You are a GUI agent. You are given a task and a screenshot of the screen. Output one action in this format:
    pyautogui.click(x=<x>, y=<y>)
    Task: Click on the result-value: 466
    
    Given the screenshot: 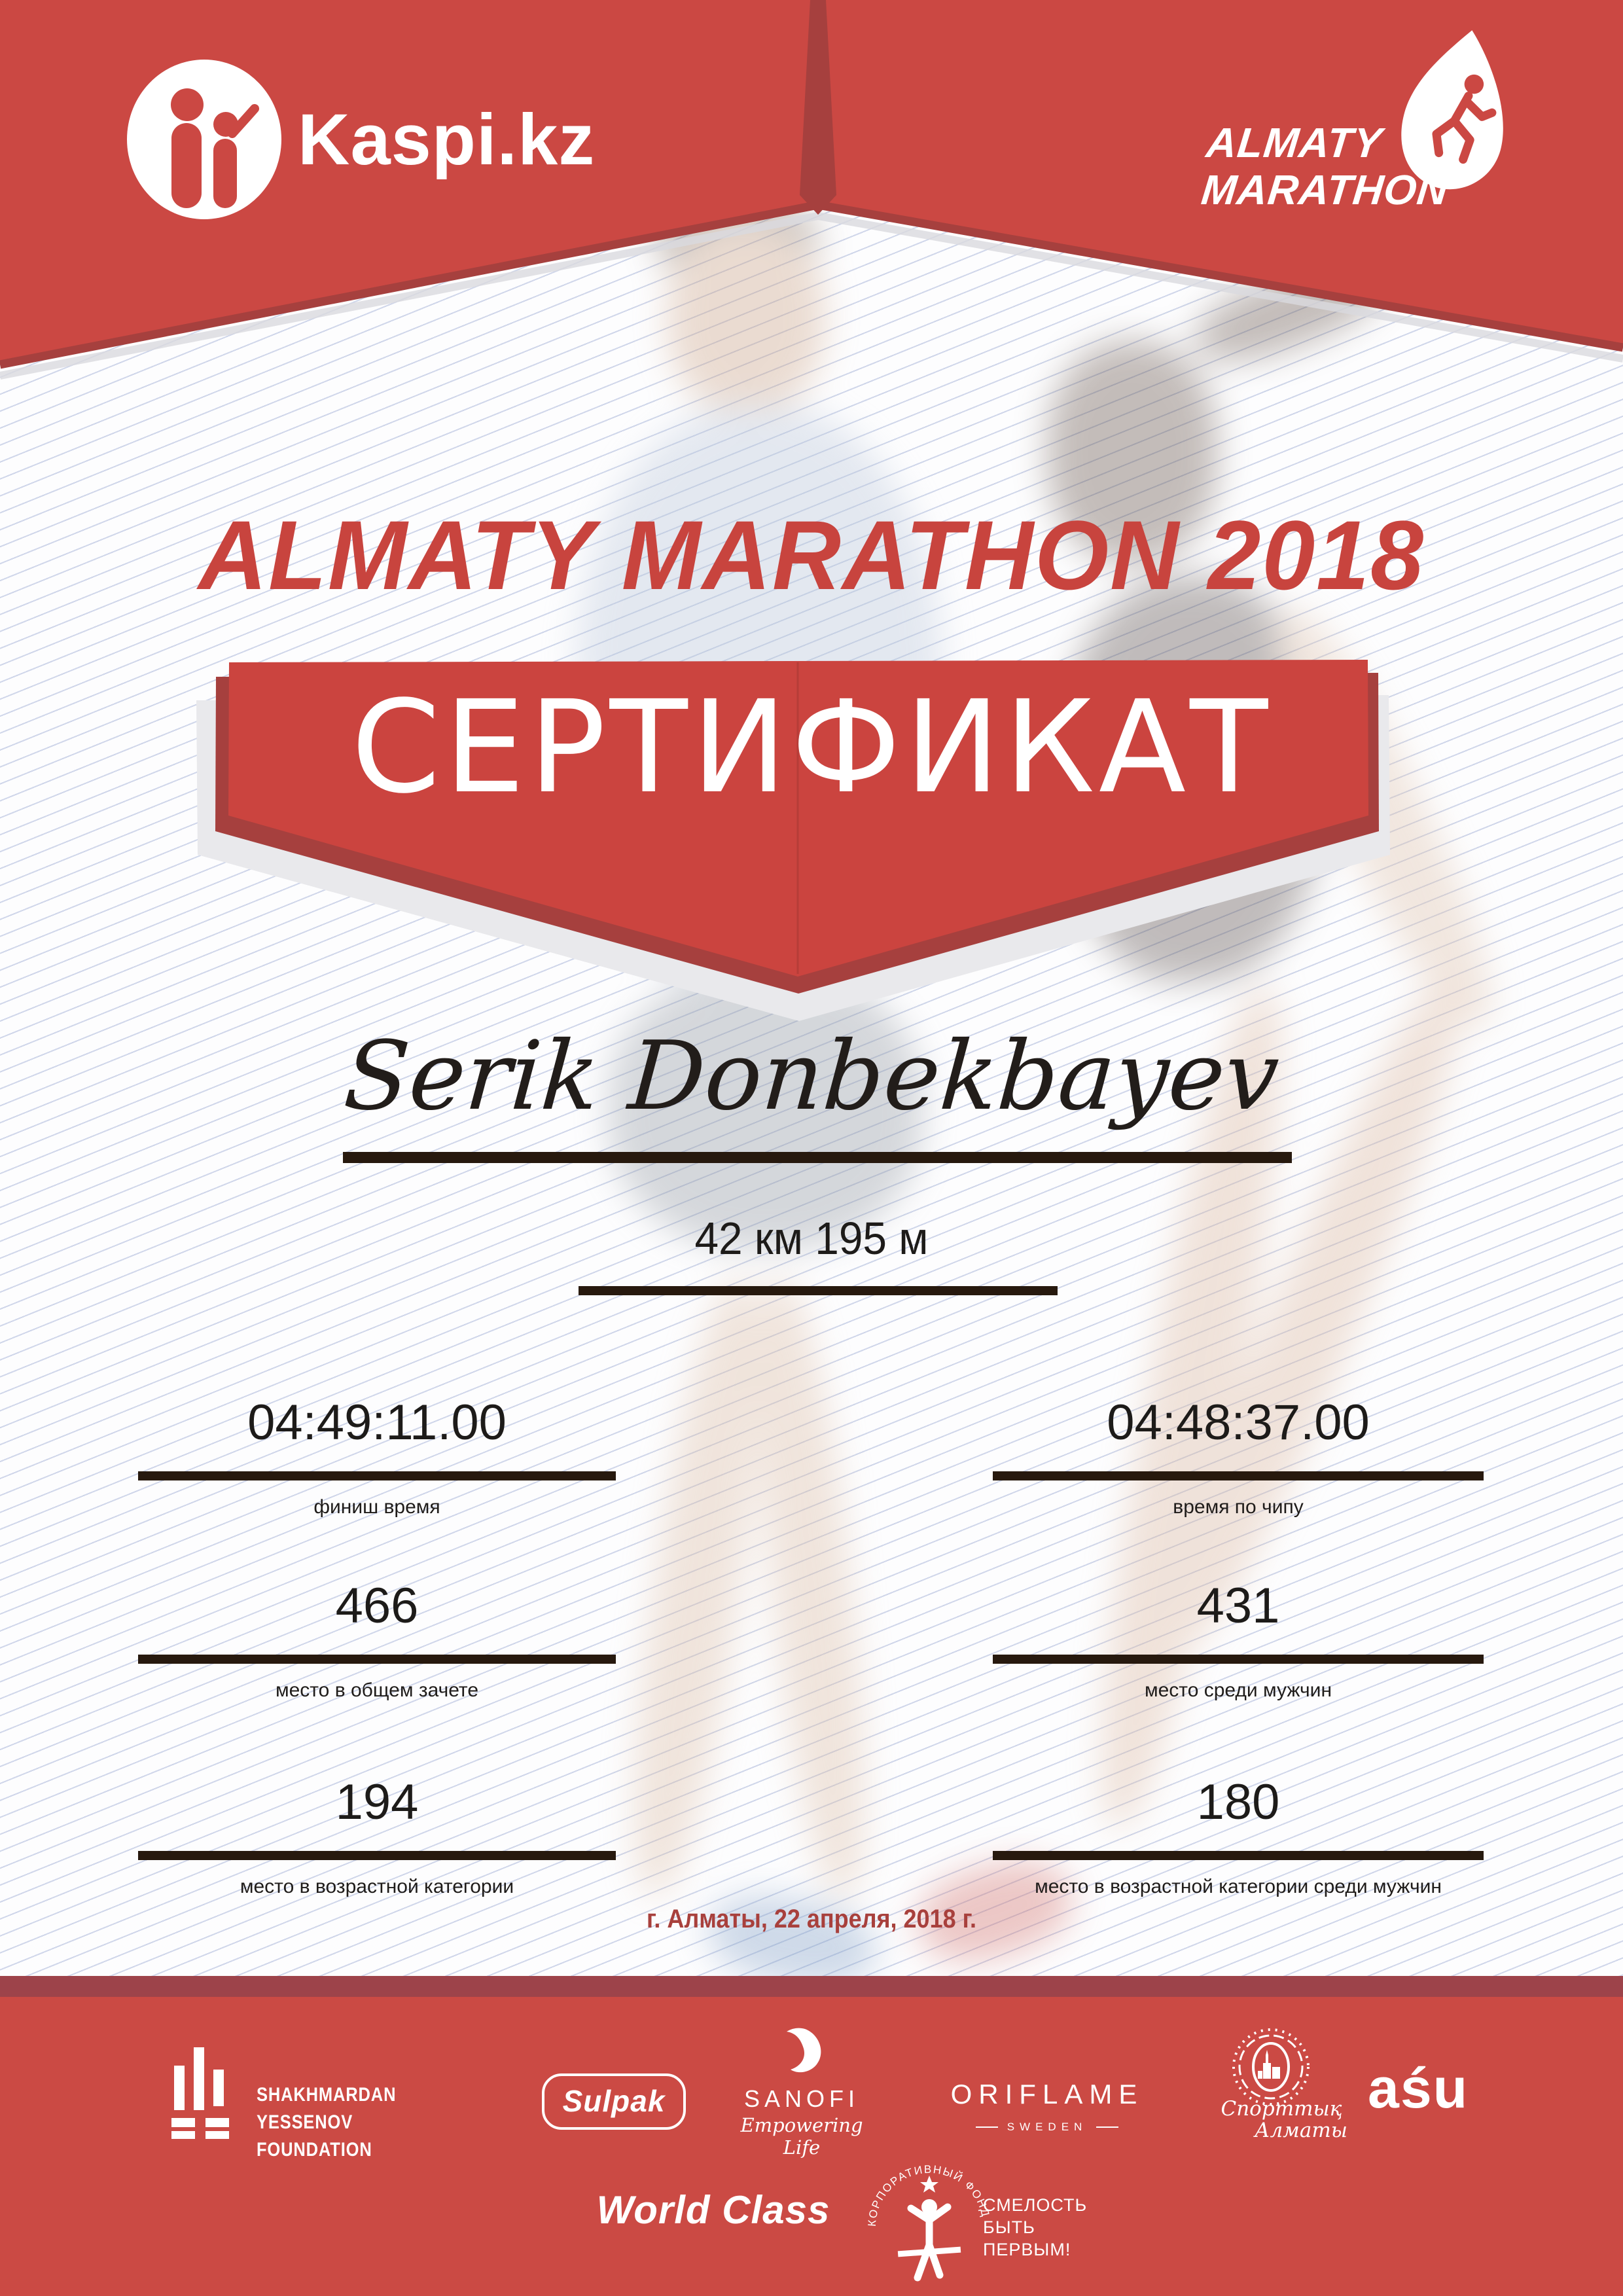 What is the action you would take?
    pyautogui.click(x=377, y=1606)
    